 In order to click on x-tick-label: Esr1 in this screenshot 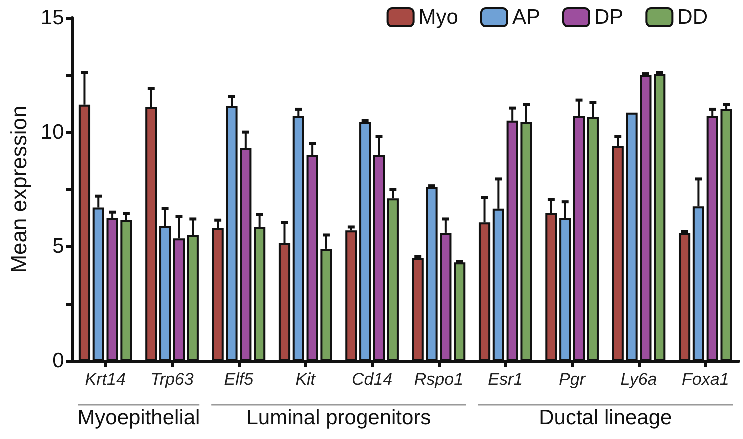, I will do `click(506, 379)`.